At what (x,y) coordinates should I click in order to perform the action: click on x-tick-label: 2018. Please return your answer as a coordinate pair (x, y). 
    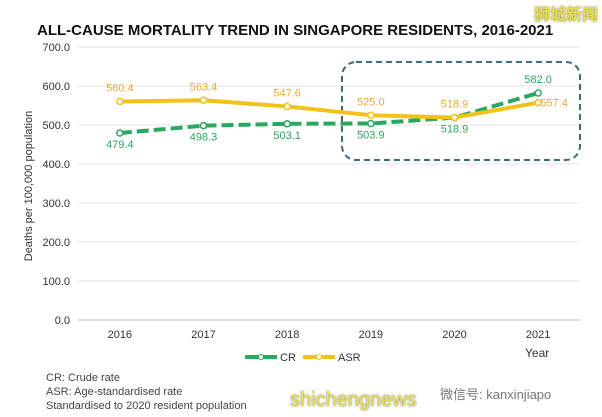
    Looking at the image, I should click on (287, 335).